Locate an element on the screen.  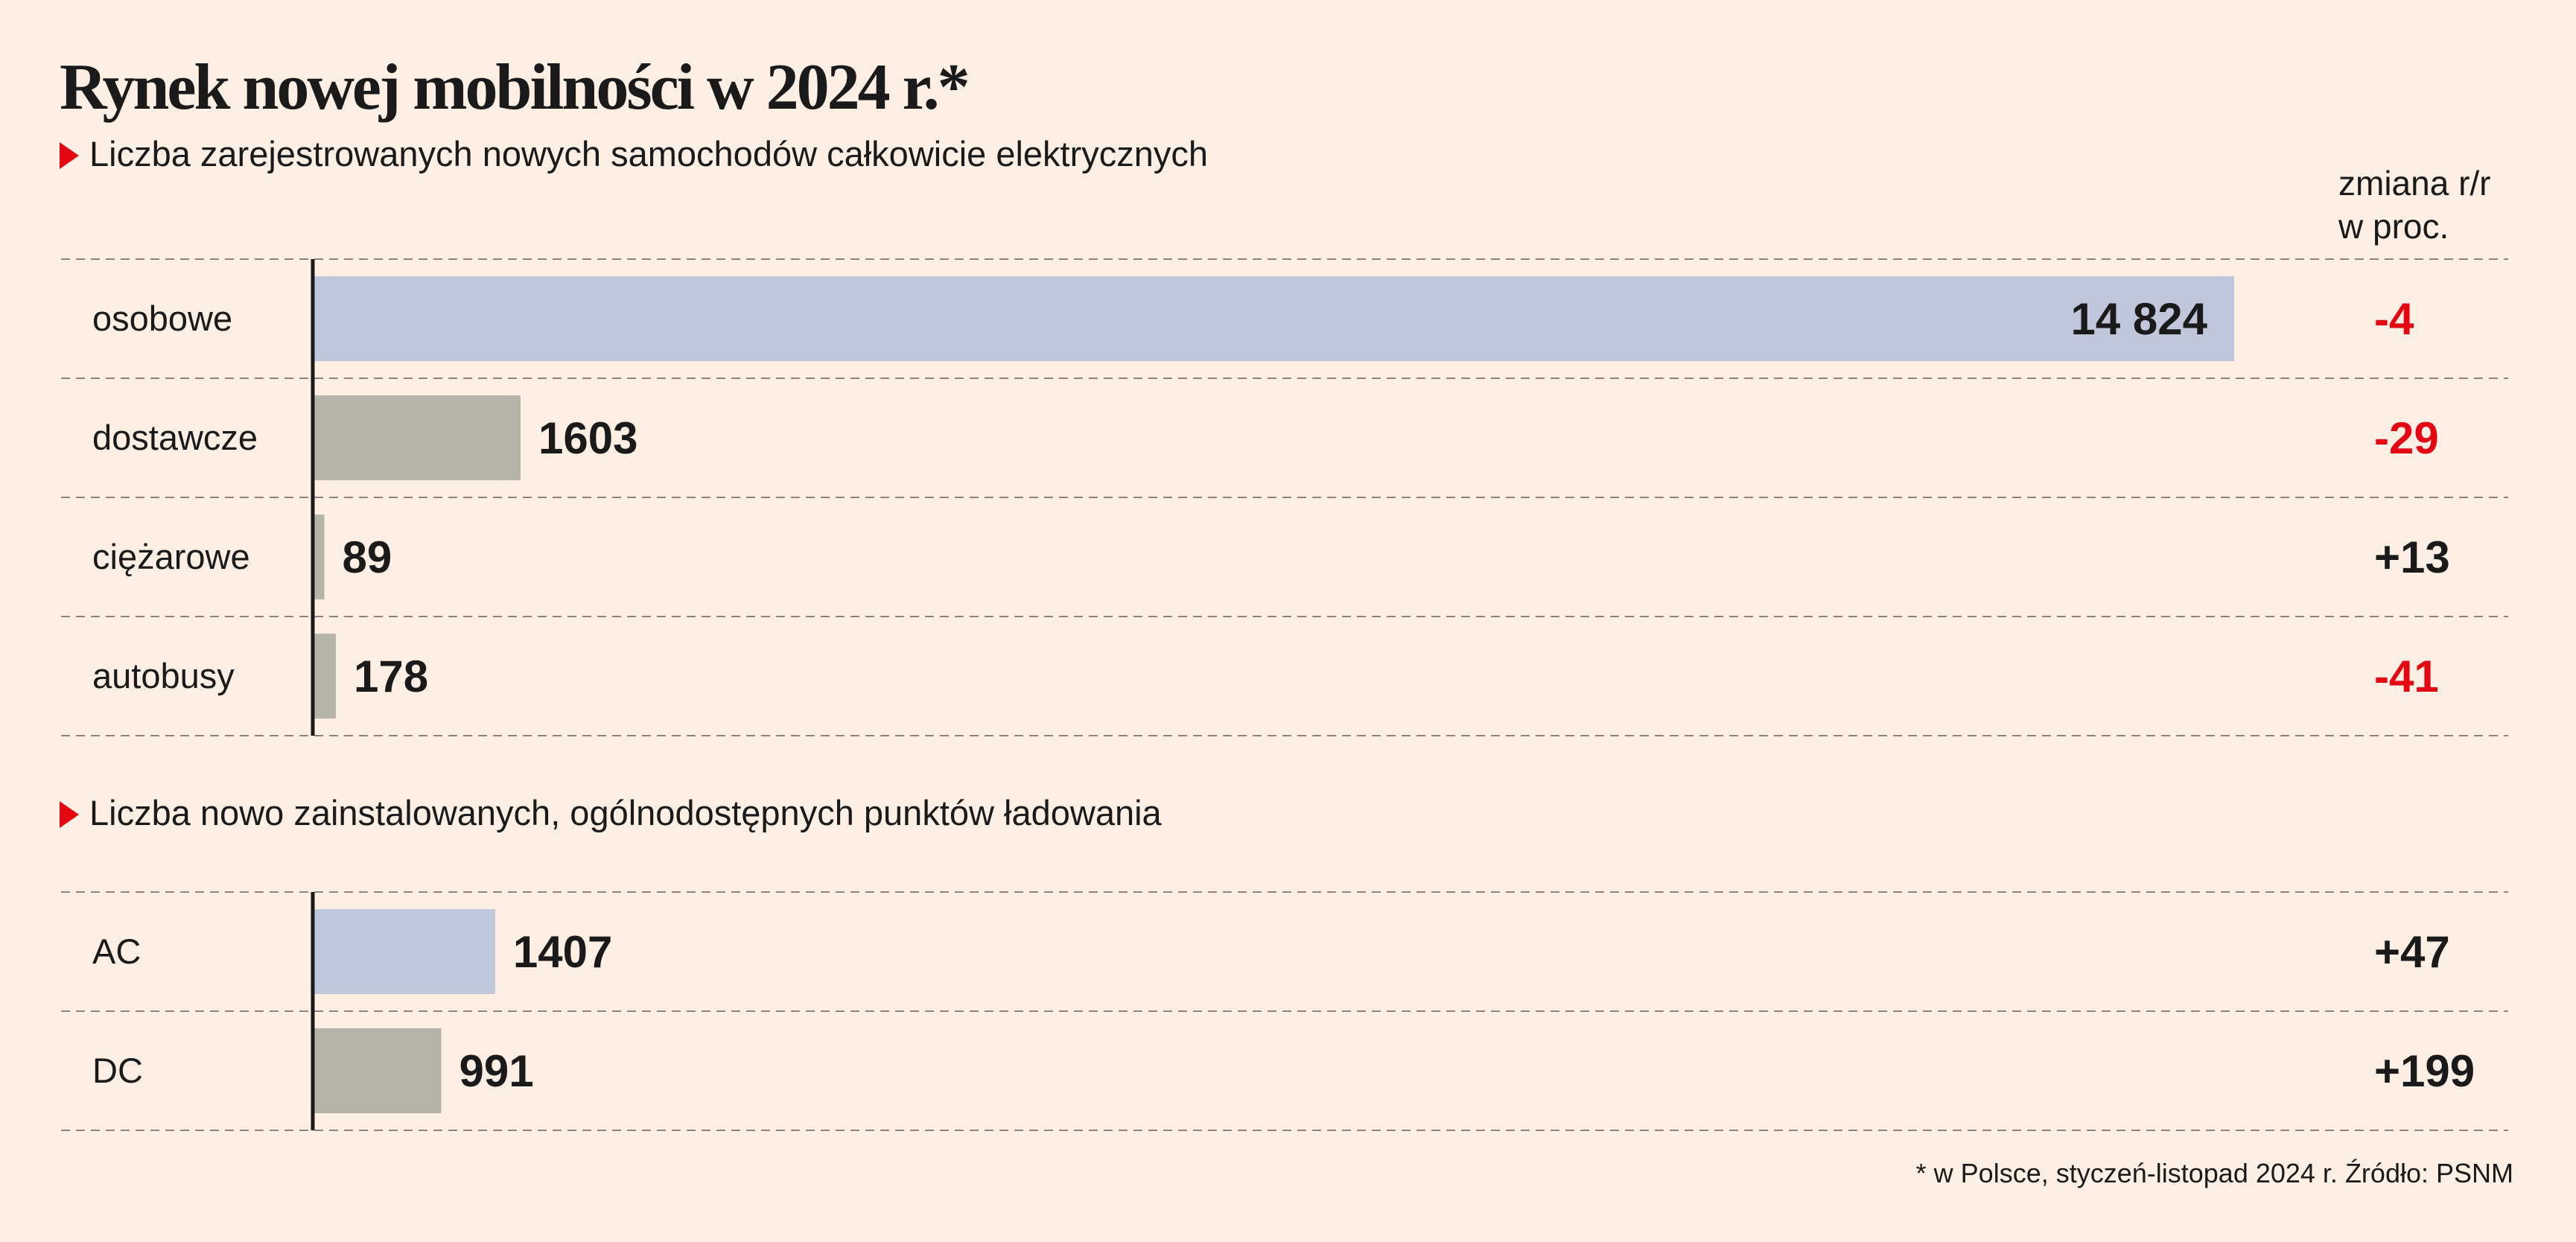
change-label: +199 is located at coordinates (2424, 1071).